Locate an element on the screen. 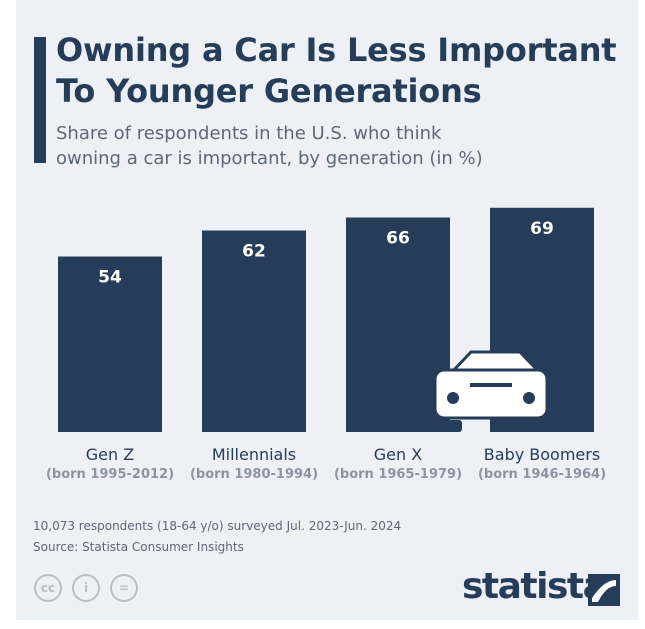 The height and width of the screenshot is (629, 645). category-label: Gen X is located at coordinates (398, 454).